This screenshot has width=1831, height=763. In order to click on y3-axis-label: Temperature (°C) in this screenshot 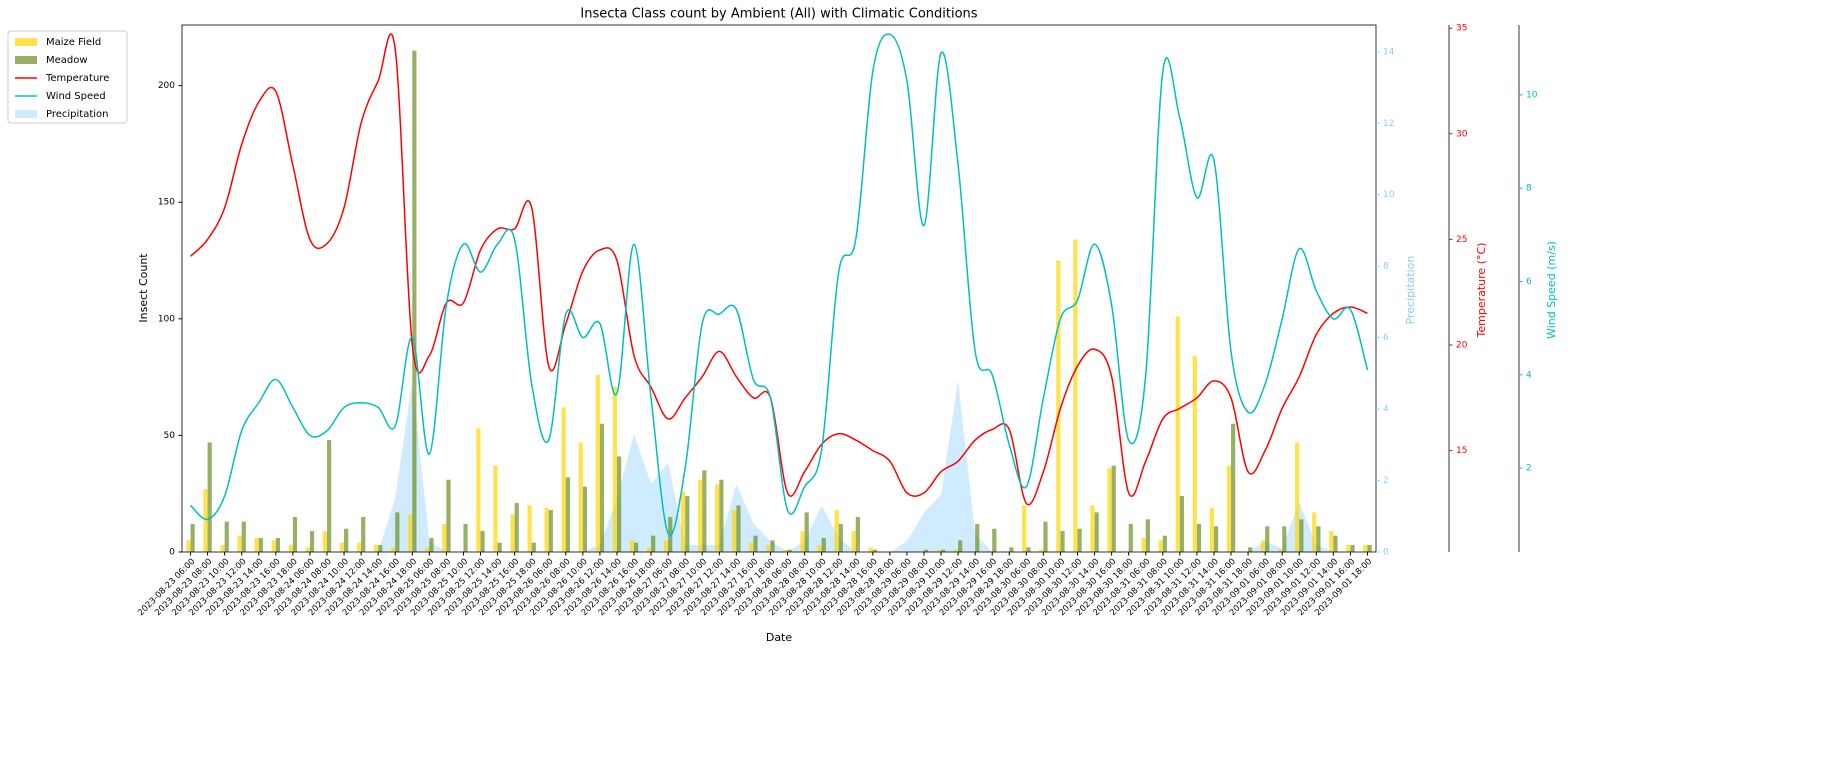, I will do `click(1481, 291)`.